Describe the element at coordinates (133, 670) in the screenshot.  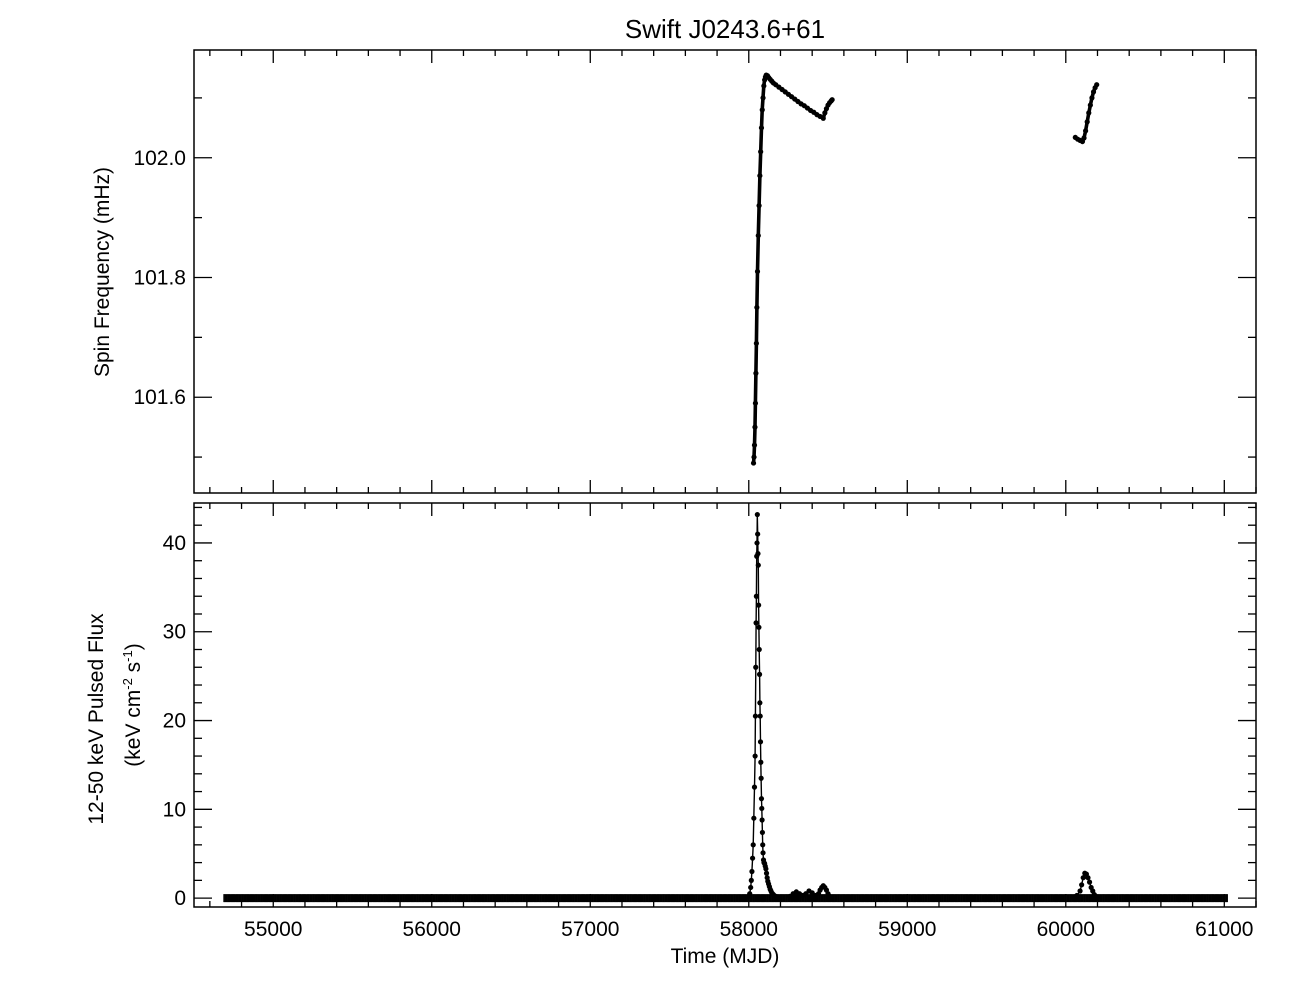
I see `units-part-2: s` at that location.